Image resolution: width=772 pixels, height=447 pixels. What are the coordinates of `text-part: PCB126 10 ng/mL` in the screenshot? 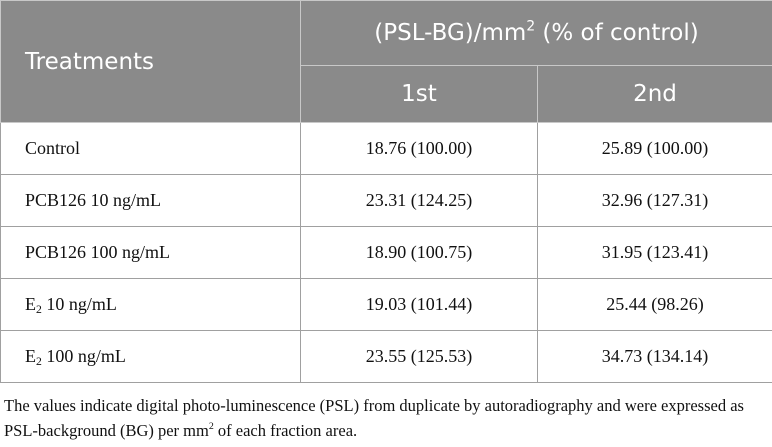 It's located at (93, 200).